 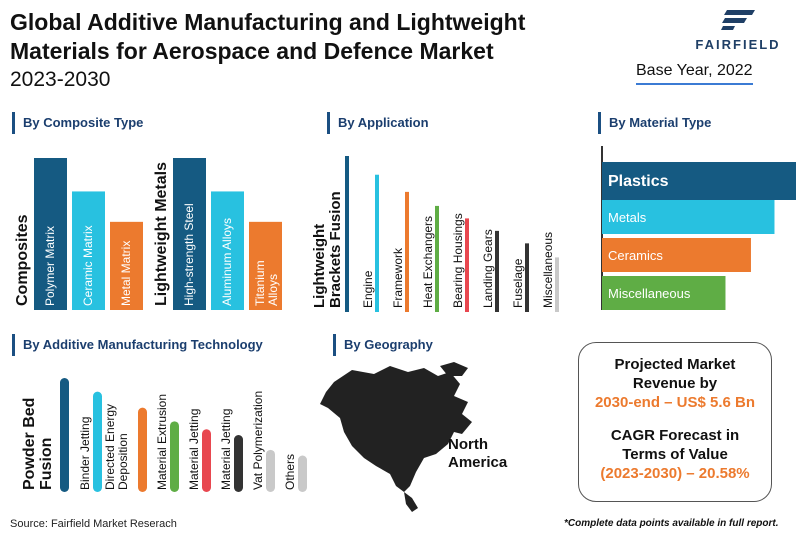 What do you see at coordinates (137, 345) in the screenshot?
I see `technology-section-title: By Additive Manufacturing Technology` at bounding box center [137, 345].